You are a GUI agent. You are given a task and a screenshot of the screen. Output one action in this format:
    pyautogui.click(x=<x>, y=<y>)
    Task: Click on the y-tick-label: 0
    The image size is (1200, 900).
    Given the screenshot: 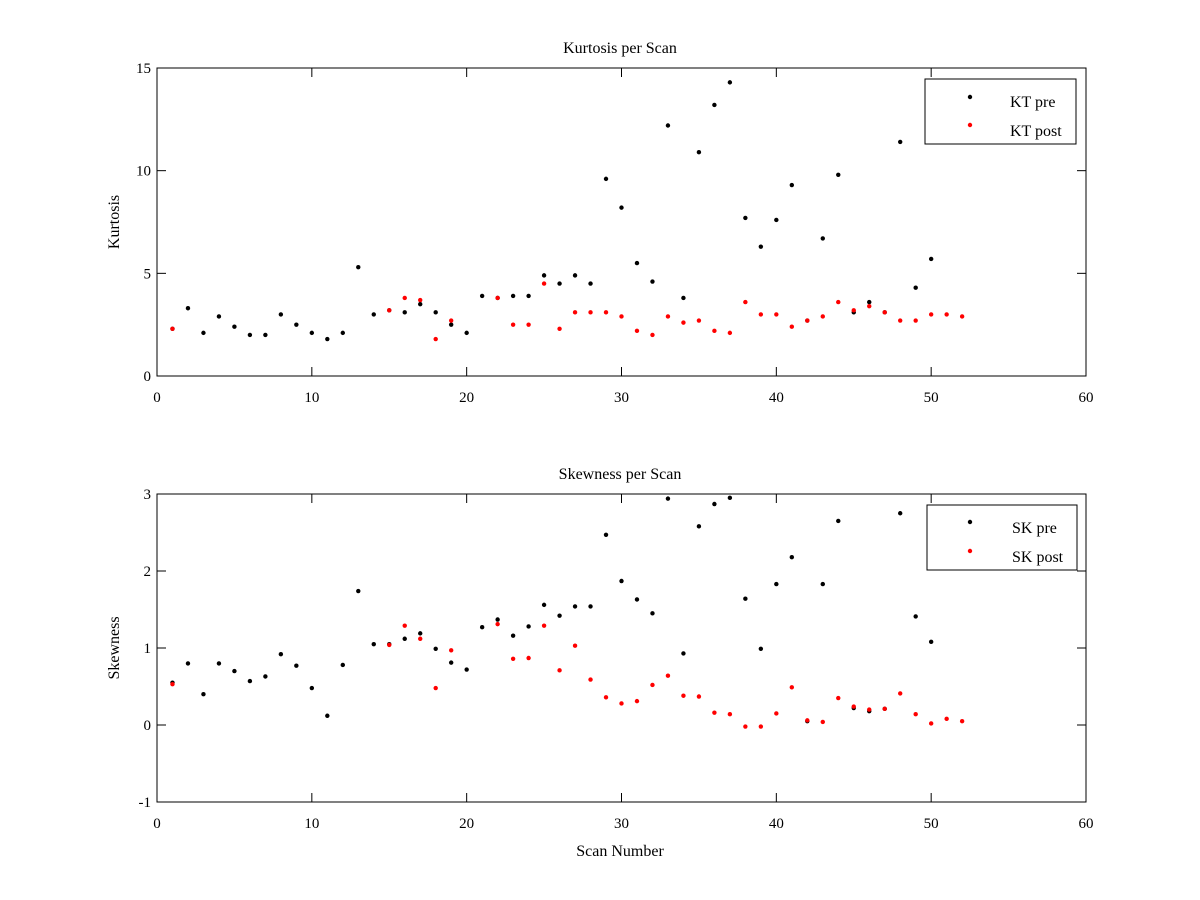 What is the action you would take?
    pyautogui.click(x=148, y=377)
    